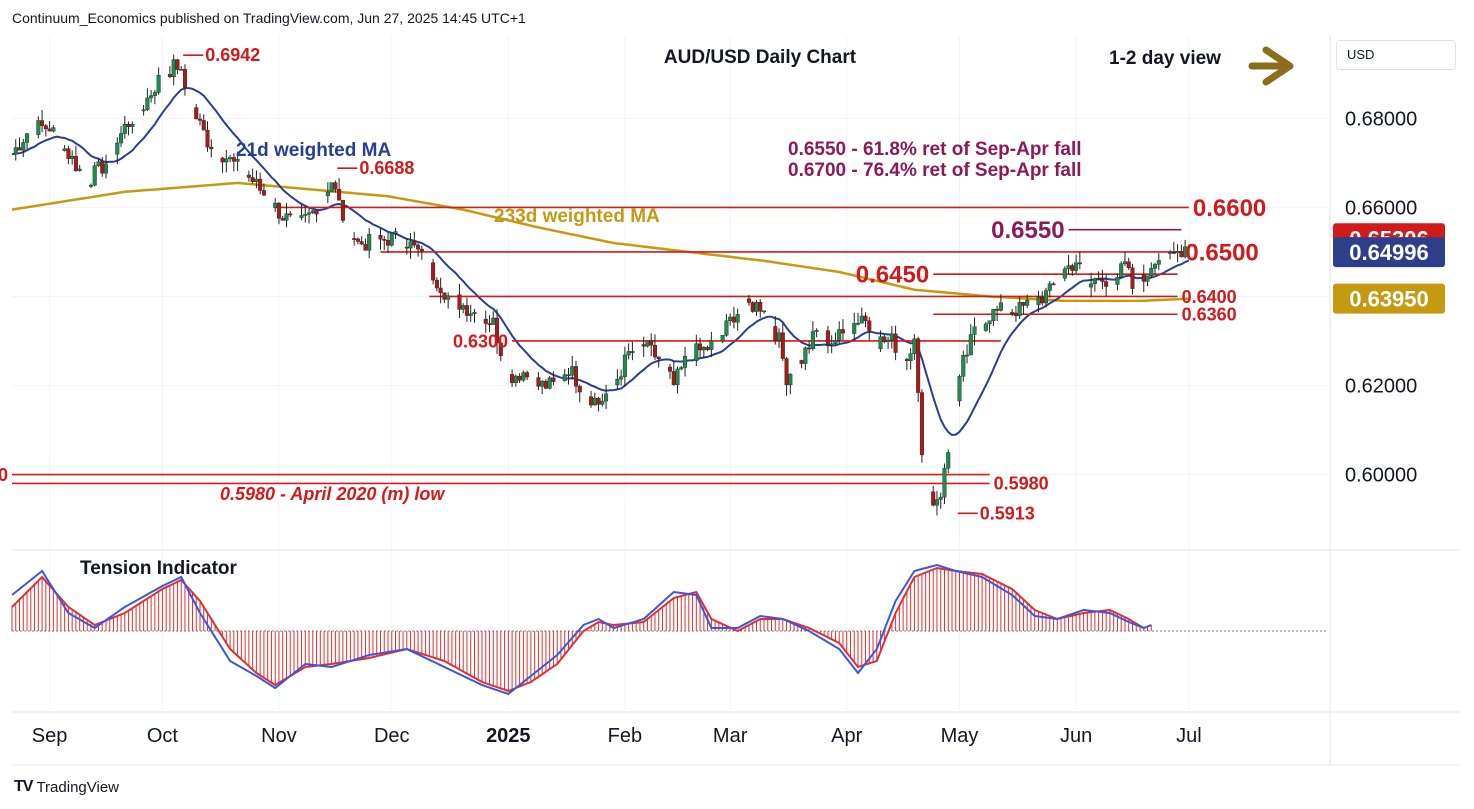 The image size is (1474, 809). I want to click on x-tick-label: 2025, so click(508, 736).